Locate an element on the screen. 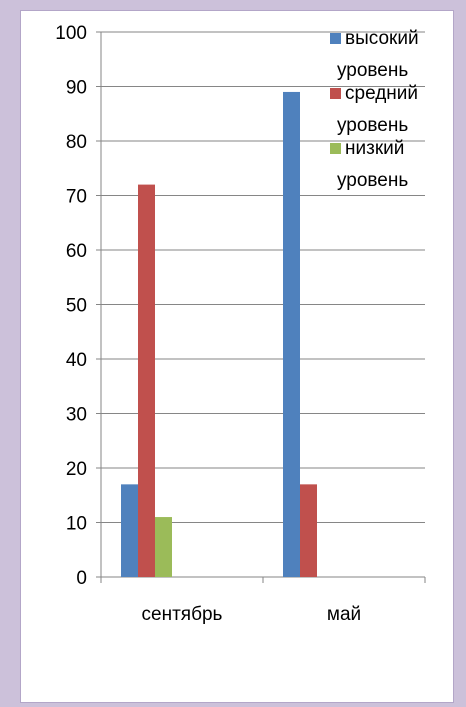 Image resolution: width=466 pixels, height=707 pixels. y-tick-label: 70 is located at coordinates (76, 197).